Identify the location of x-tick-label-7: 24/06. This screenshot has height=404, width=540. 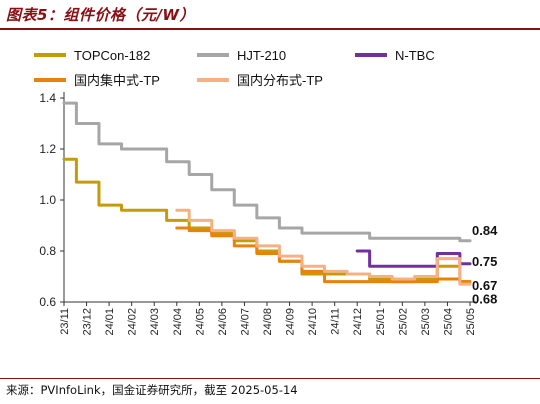
(223, 322).